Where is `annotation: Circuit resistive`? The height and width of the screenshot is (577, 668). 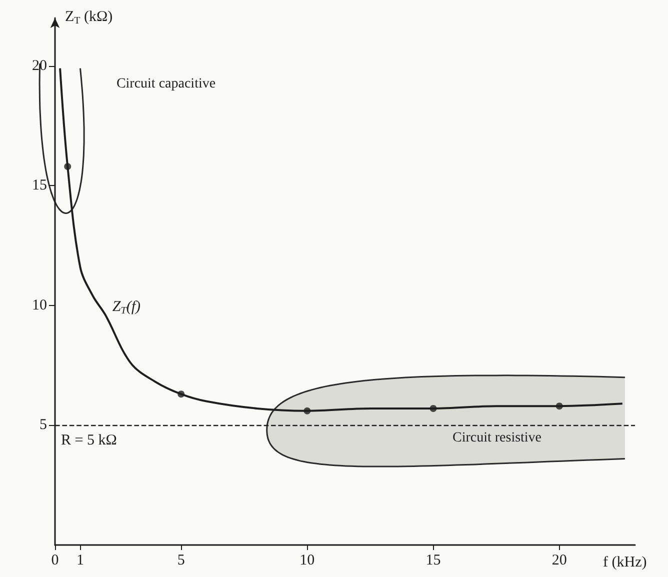
annotation: Circuit resistive is located at coordinates (497, 438).